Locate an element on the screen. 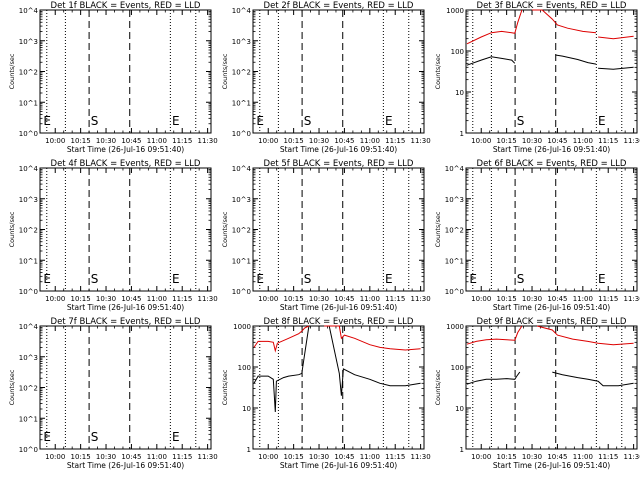  chart-title: Det 8f BLACK = Events, RED = LLD is located at coordinates (339, 322).